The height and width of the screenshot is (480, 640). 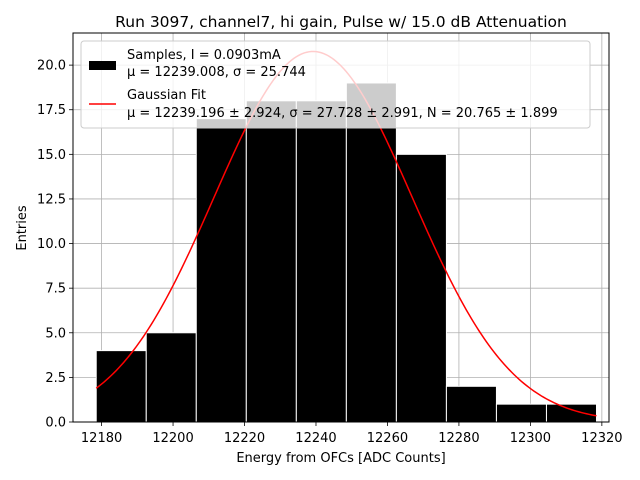 What do you see at coordinates (55, 423) in the screenshot?
I see `y-tick-label: 0.0` at bounding box center [55, 423].